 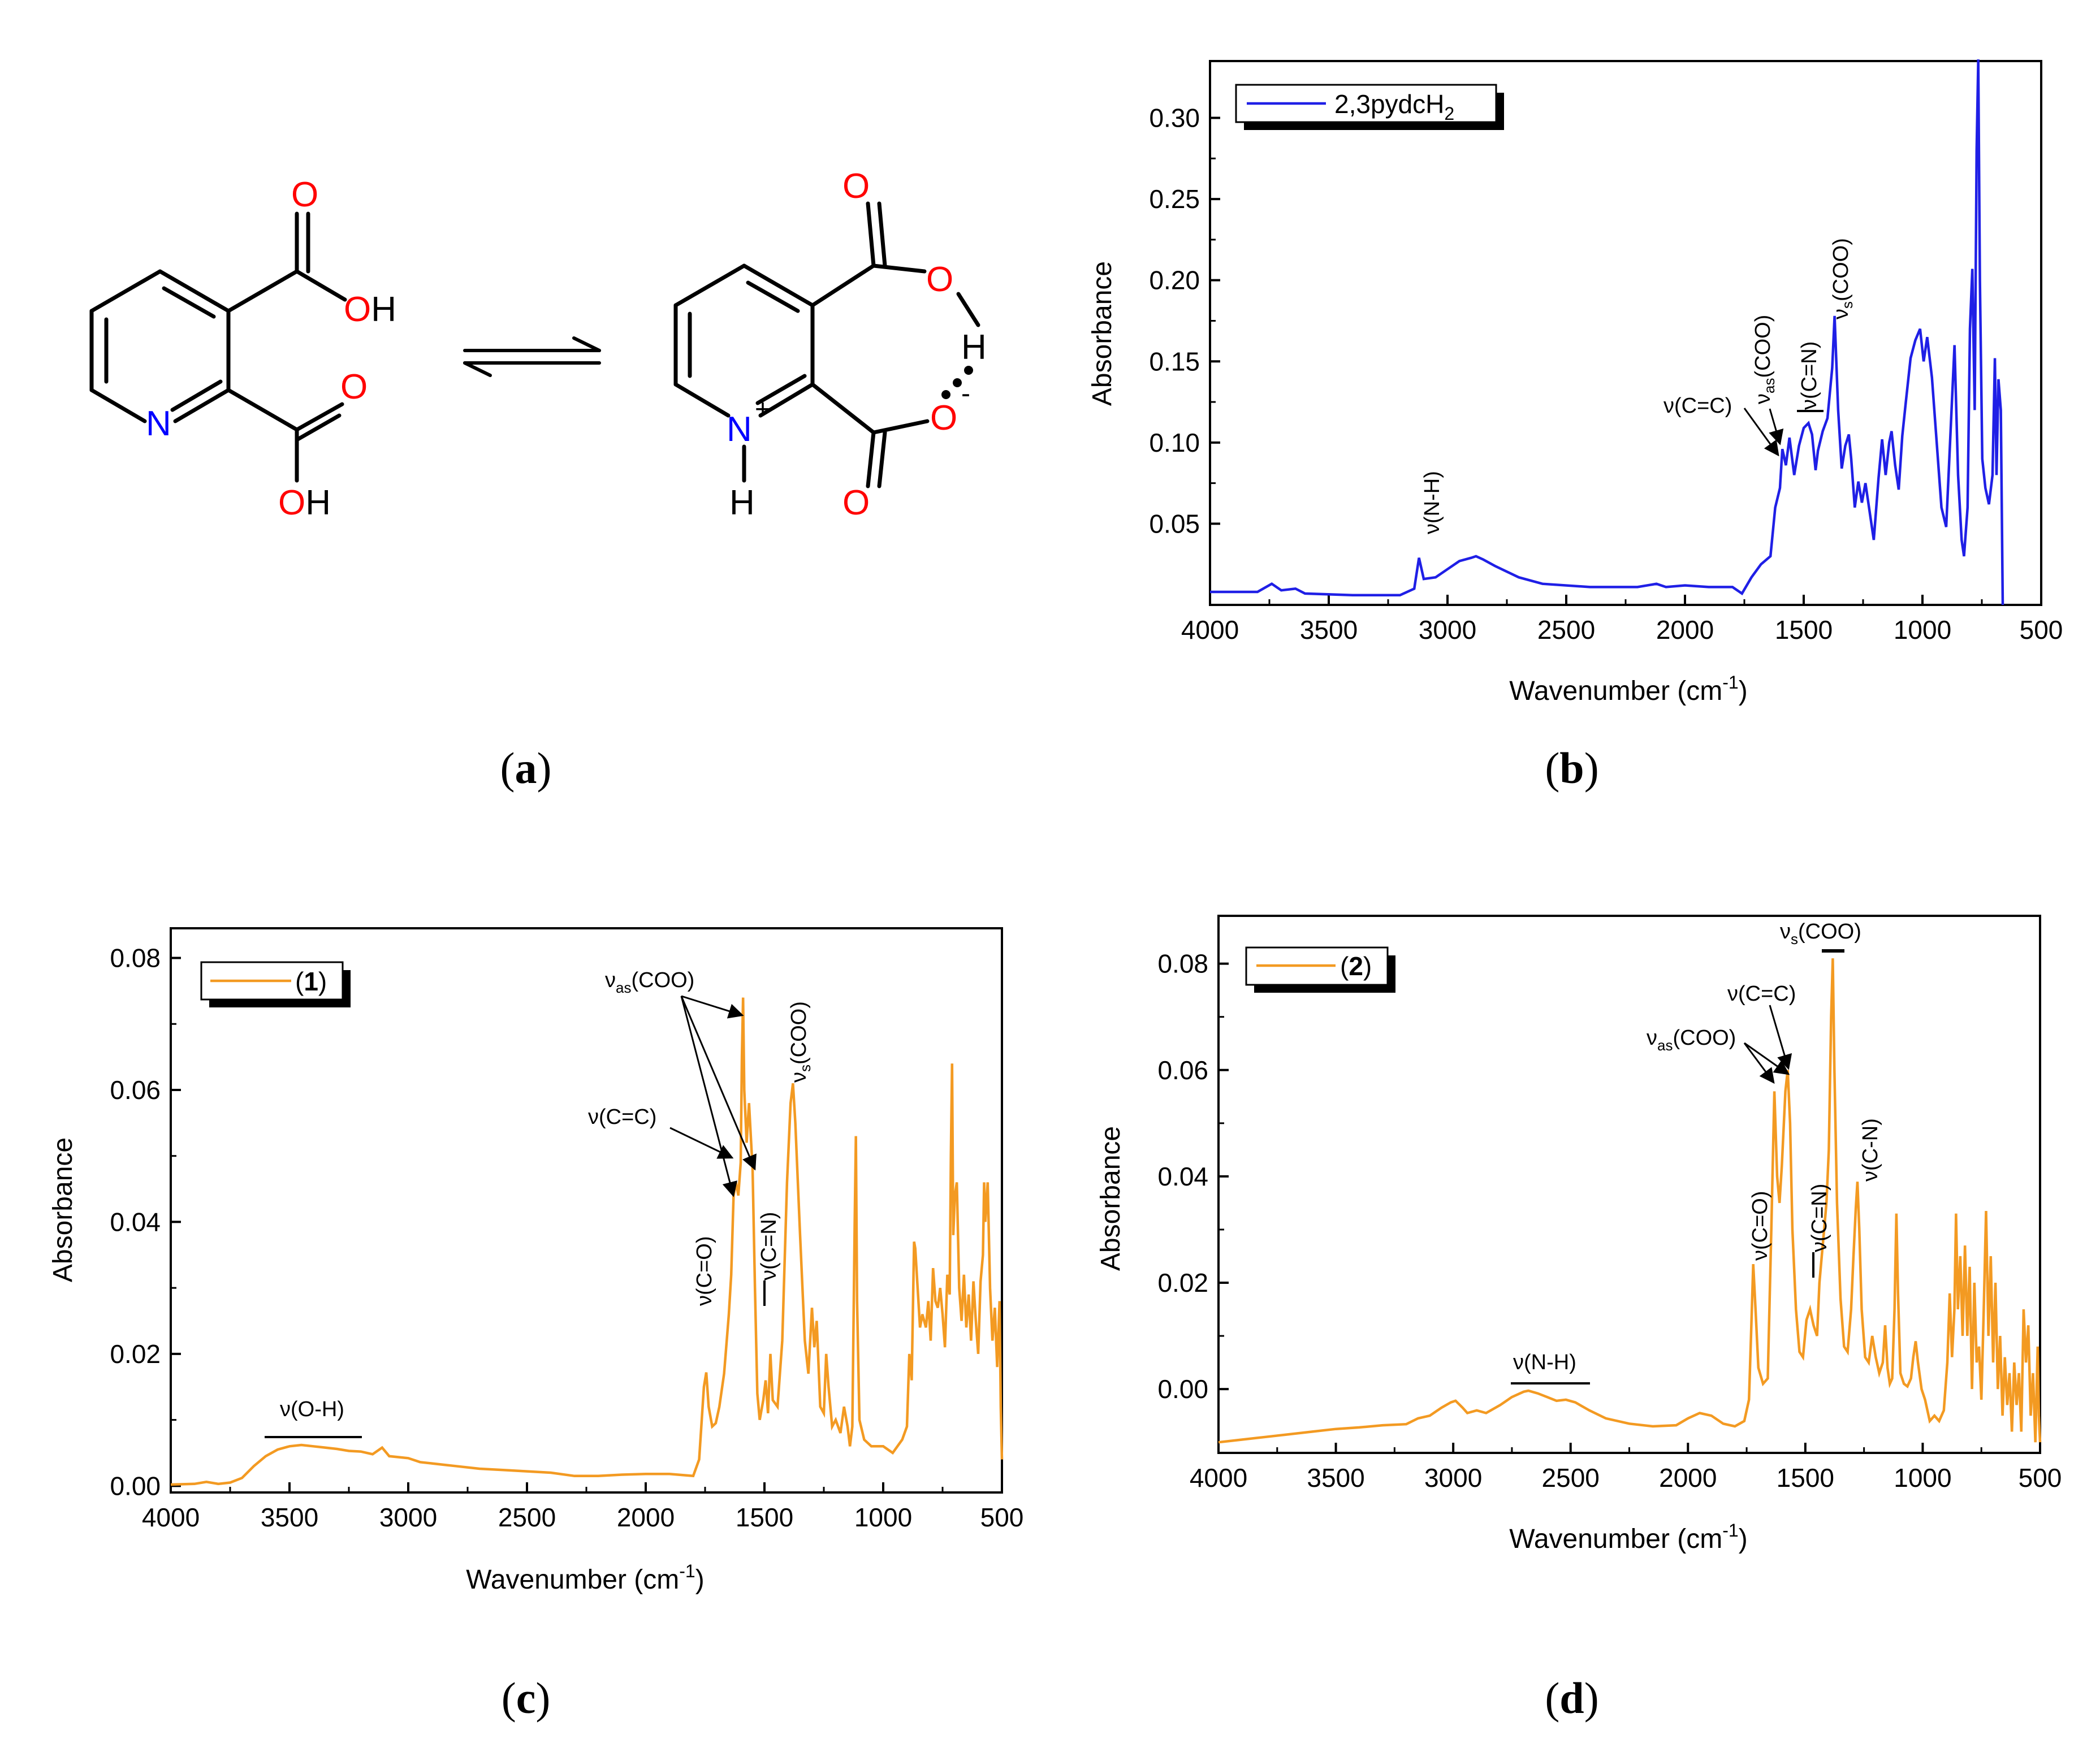 What do you see at coordinates (826, 344) in the screenshot?
I see `right-pyridine-ring` at bounding box center [826, 344].